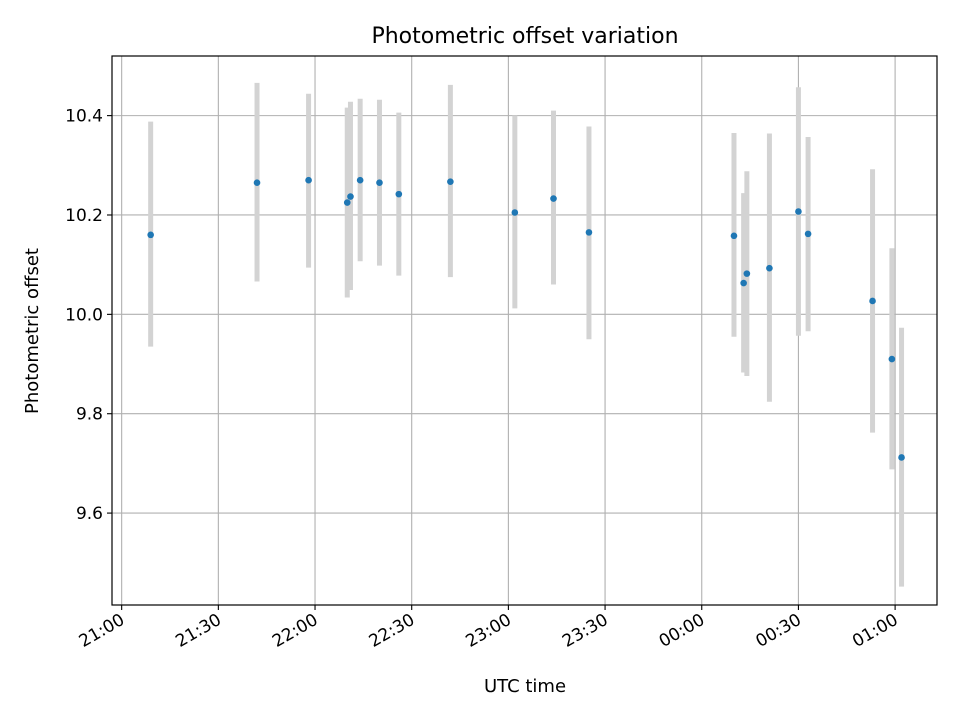 Image resolution: width=960 pixels, height=724 pixels. Describe the element at coordinates (525, 686) in the screenshot. I see `x-axis-label: UTC time` at that location.